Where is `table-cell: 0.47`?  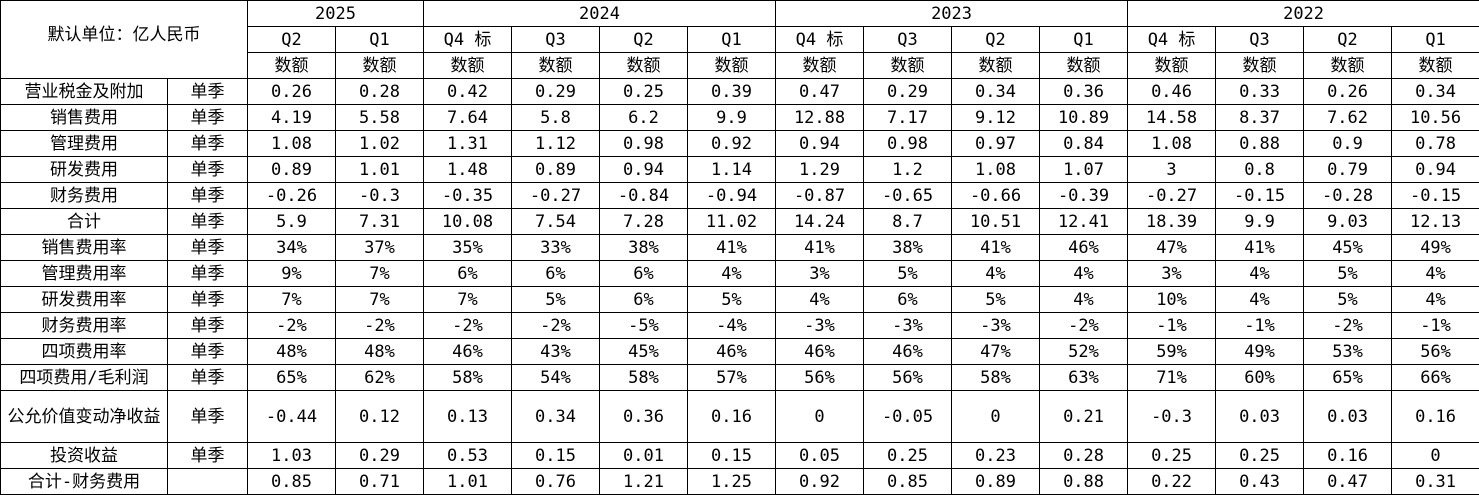 table-cell: 0.47 is located at coordinates (1348, 481).